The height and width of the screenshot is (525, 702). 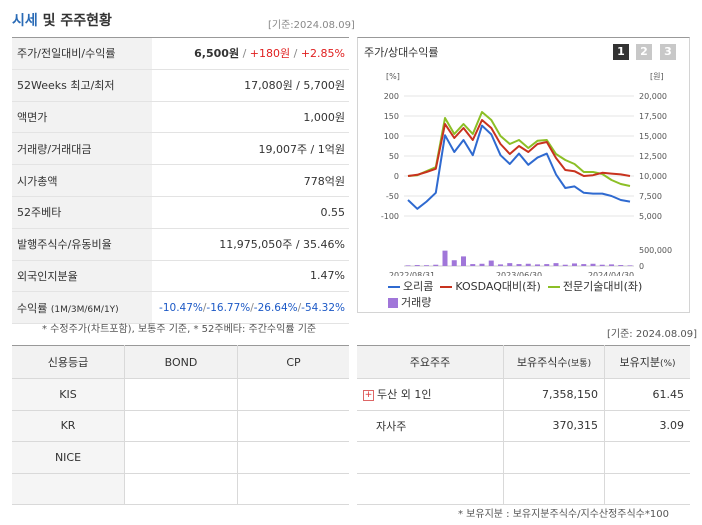 What do you see at coordinates (639, 362) in the screenshot?
I see `col-header-main: 보유지분` at bounding box center [639, 362].